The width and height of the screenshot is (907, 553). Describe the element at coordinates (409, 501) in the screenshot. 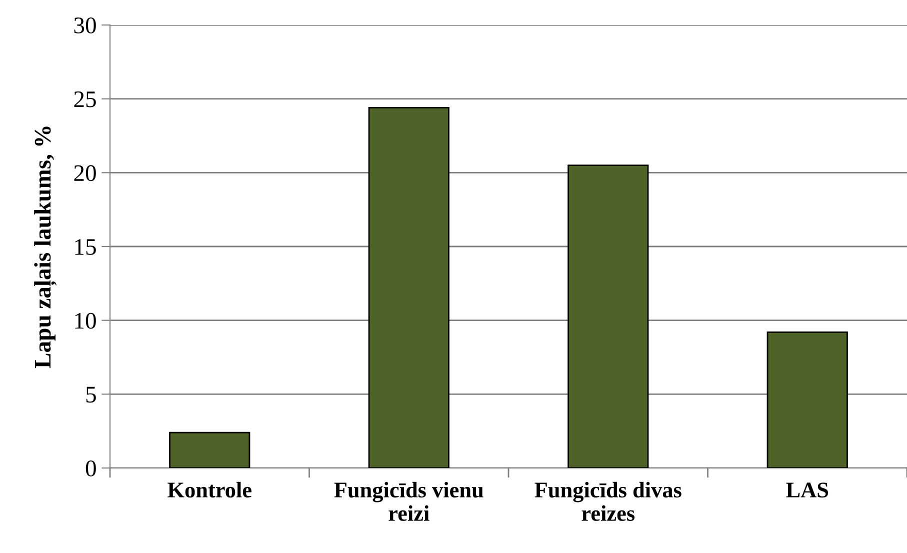

I see `x-tick-label: Fungicīds vienu reizi` at that location.